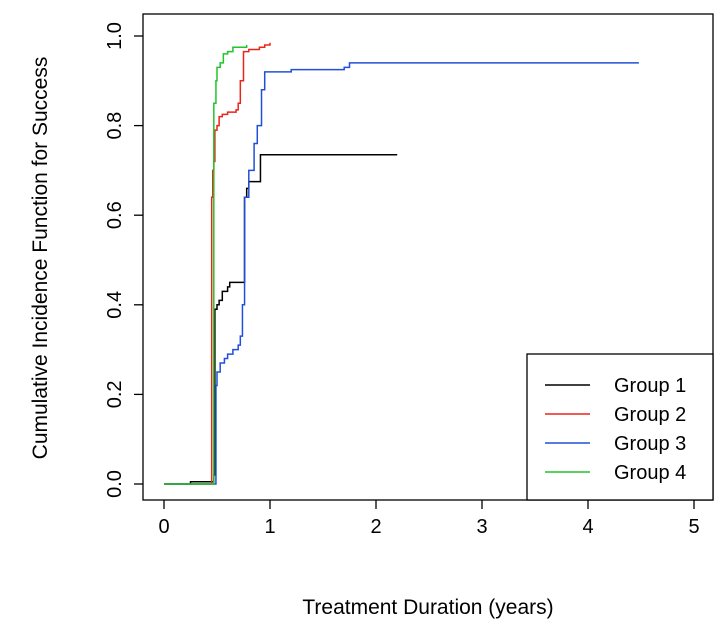  I want to click on y-tick-label-2: 0.4, so click(115, 305).